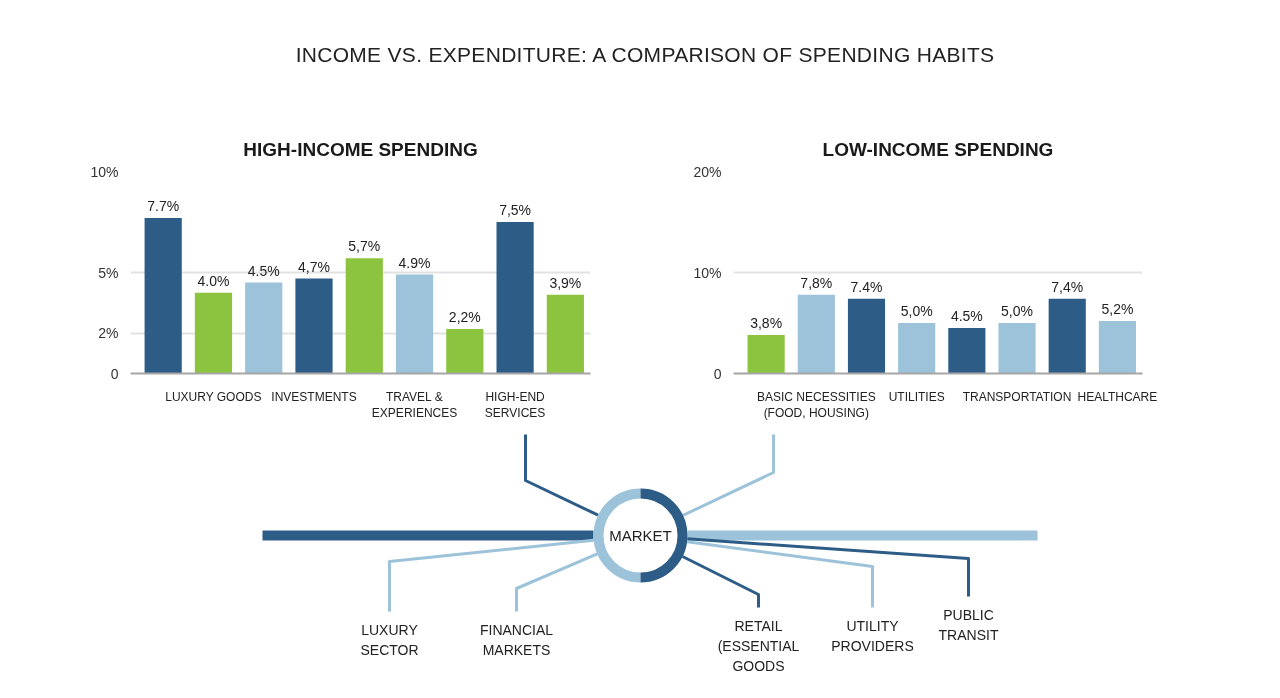 The image size is (1280, 698). What do you see at coordinates (872, 635) in the screenshot?
I see `text: UTILITY PROVIDERS` at bounding box center [872, 635].